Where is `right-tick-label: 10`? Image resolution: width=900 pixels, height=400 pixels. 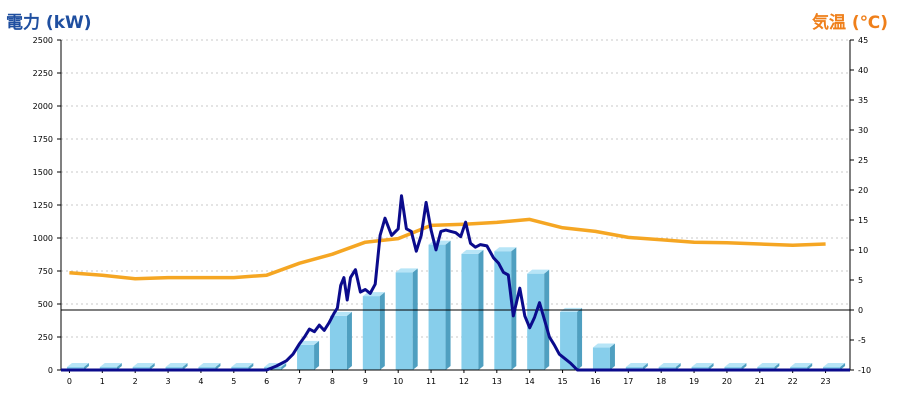
right-tick-label: 10 is located at coordinates (863, 250).